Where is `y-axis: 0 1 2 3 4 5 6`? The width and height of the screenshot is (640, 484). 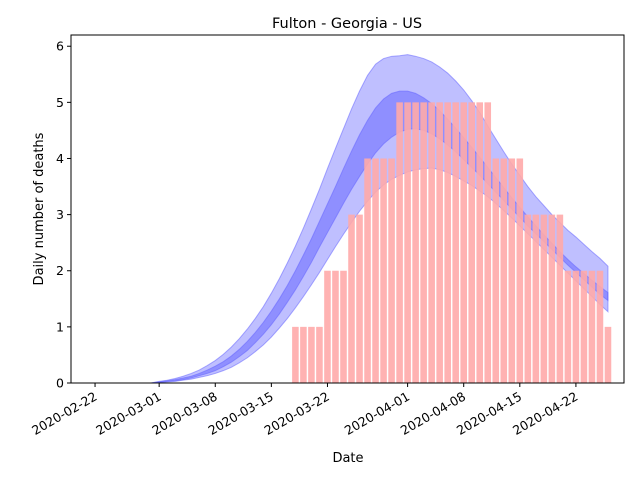 y-axis: 0 1 2 3 4 5 6 is located at coordinates (63, 215).